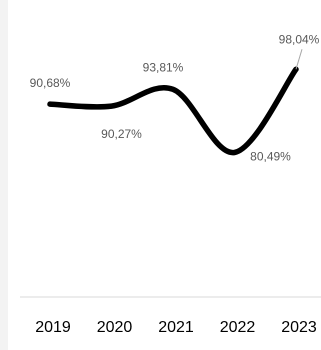 The height and width of the screenshot is (350, 321). What do you see at coordinates (299, 59) in the screenshot?
I see `label-leader-line` at bounding box center [299, 59].